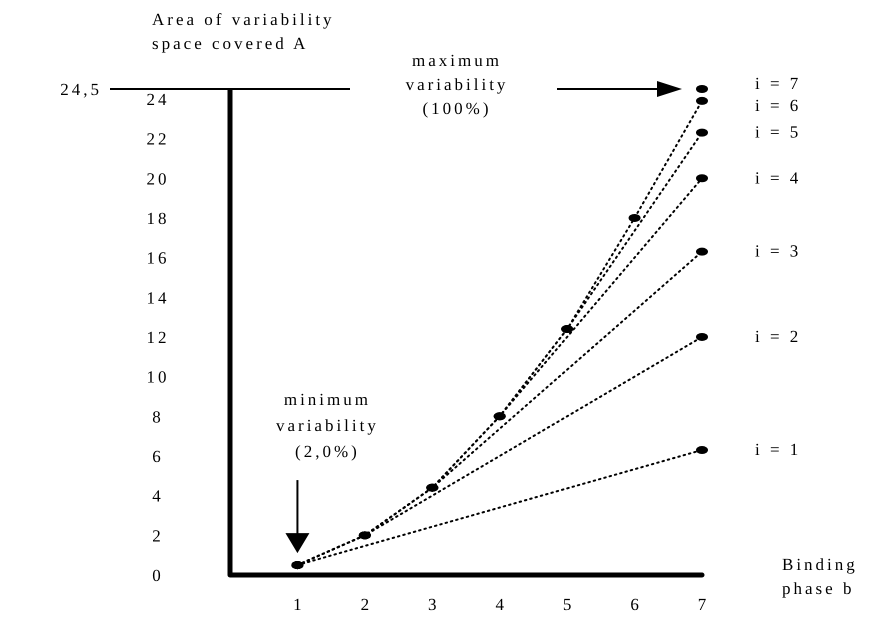 Image resolution: width=870 pixels, height=622 pixels. I want to click on y-tick-label: 24, so click(158, 99).